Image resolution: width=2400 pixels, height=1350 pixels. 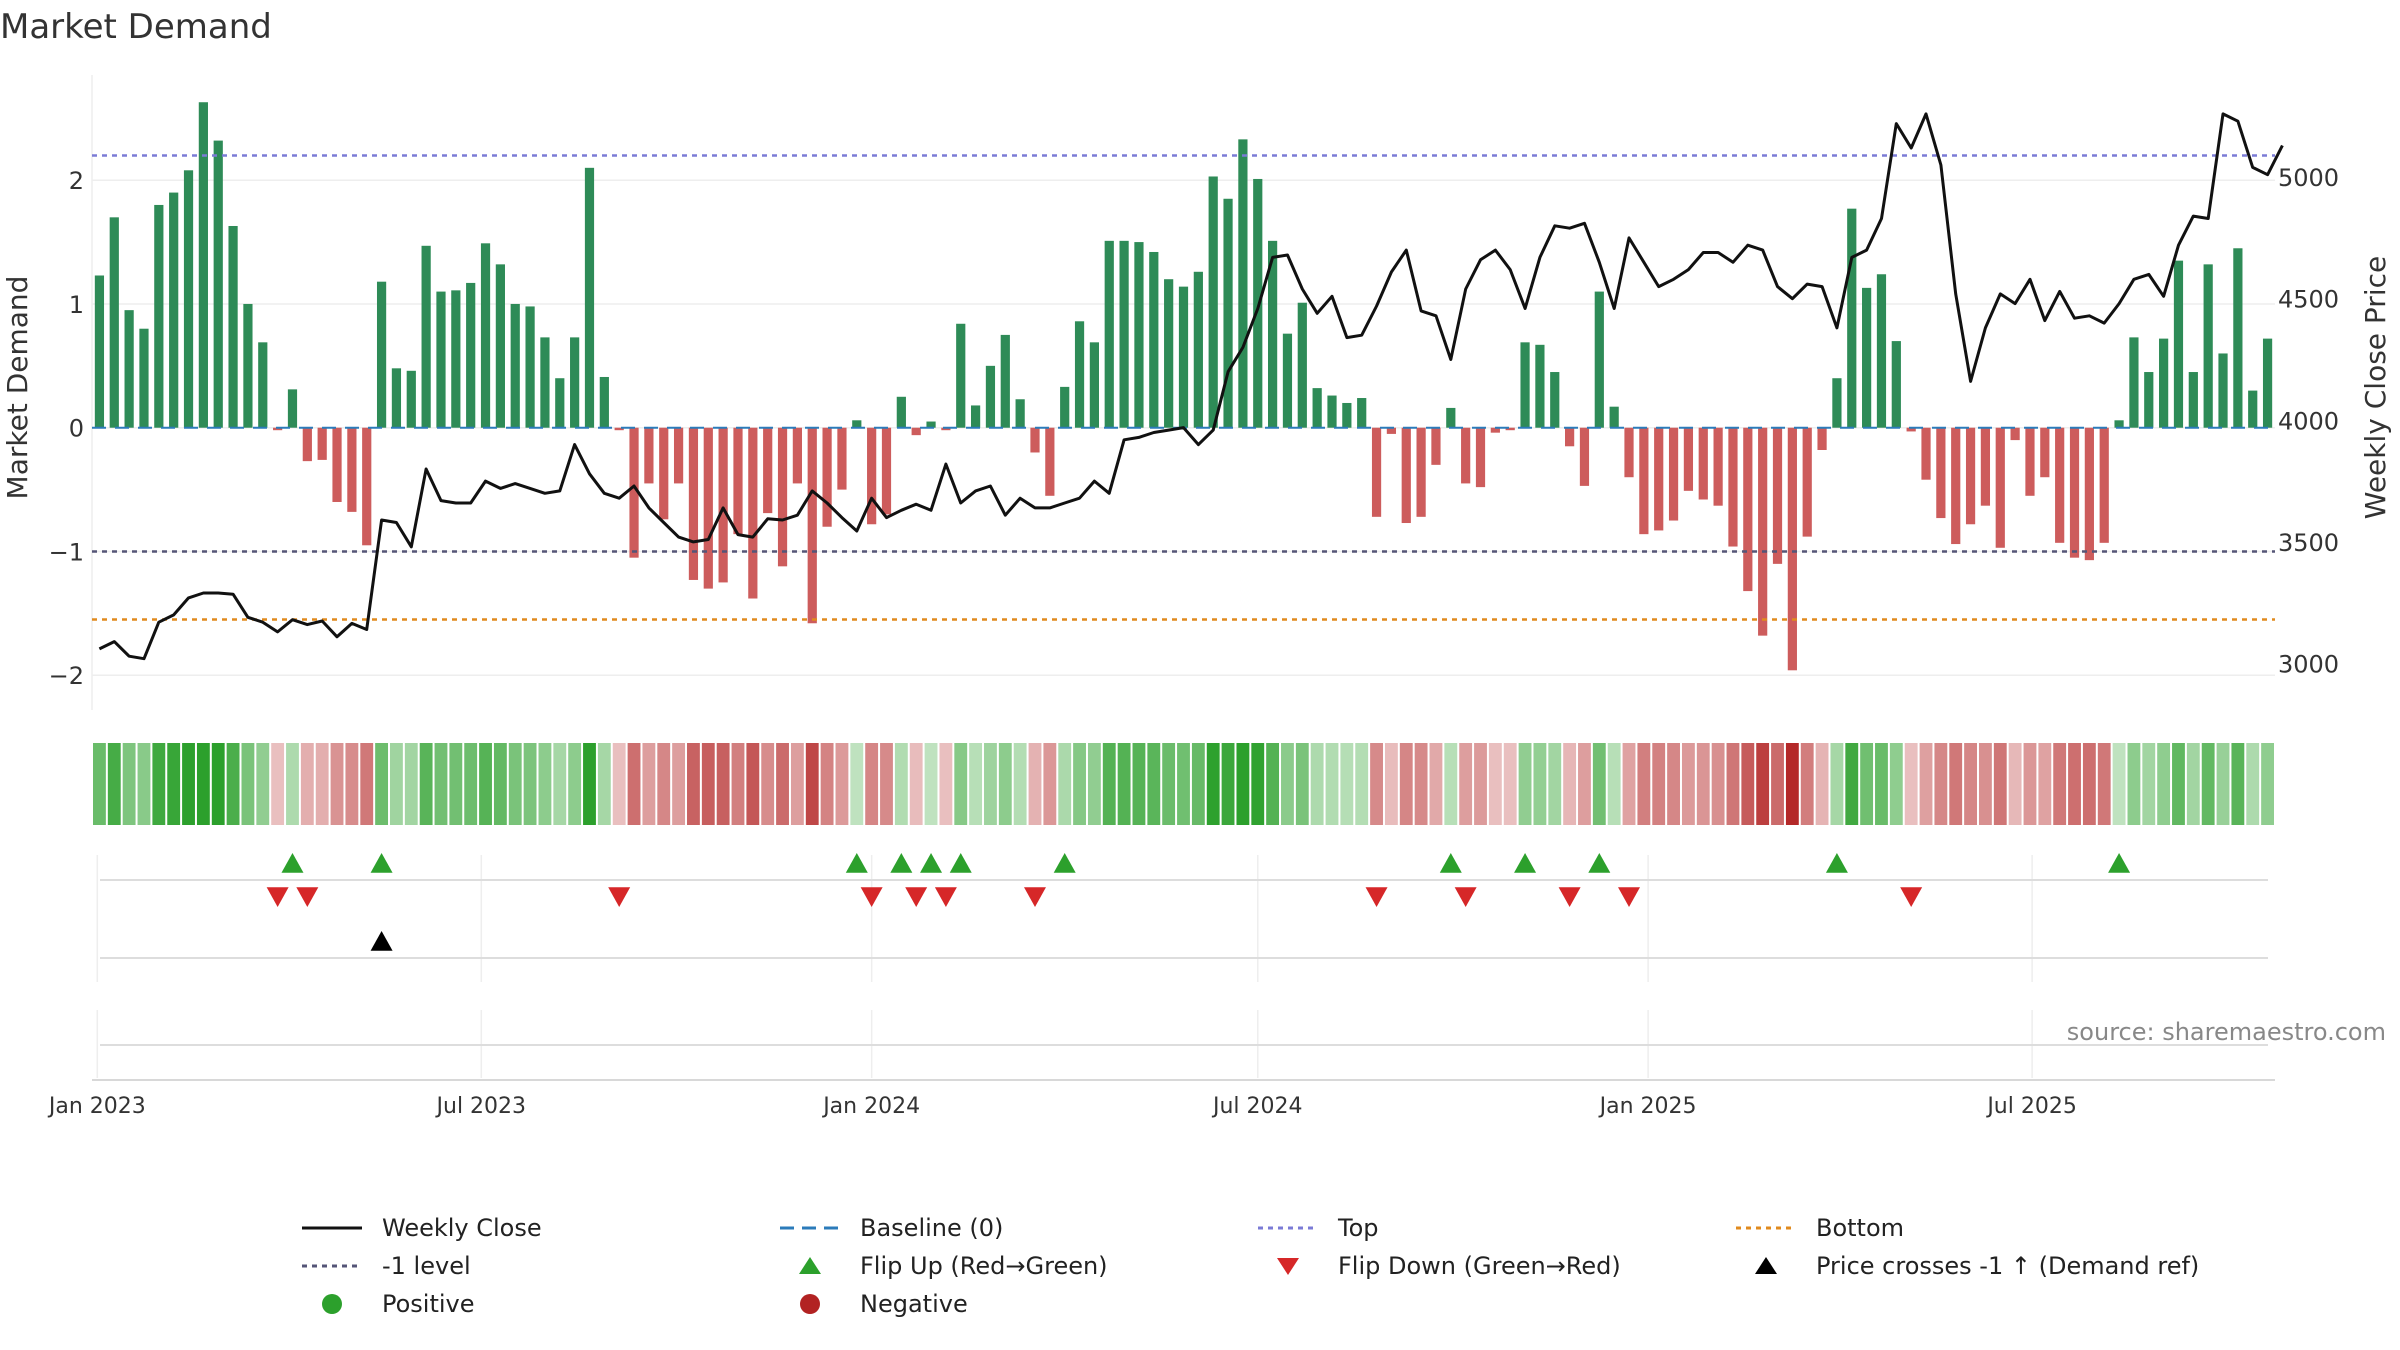 What do you see at coordinates (332, 1304) in the screenshot?
I see `circle-icon` at bounding box center [332, 1304].